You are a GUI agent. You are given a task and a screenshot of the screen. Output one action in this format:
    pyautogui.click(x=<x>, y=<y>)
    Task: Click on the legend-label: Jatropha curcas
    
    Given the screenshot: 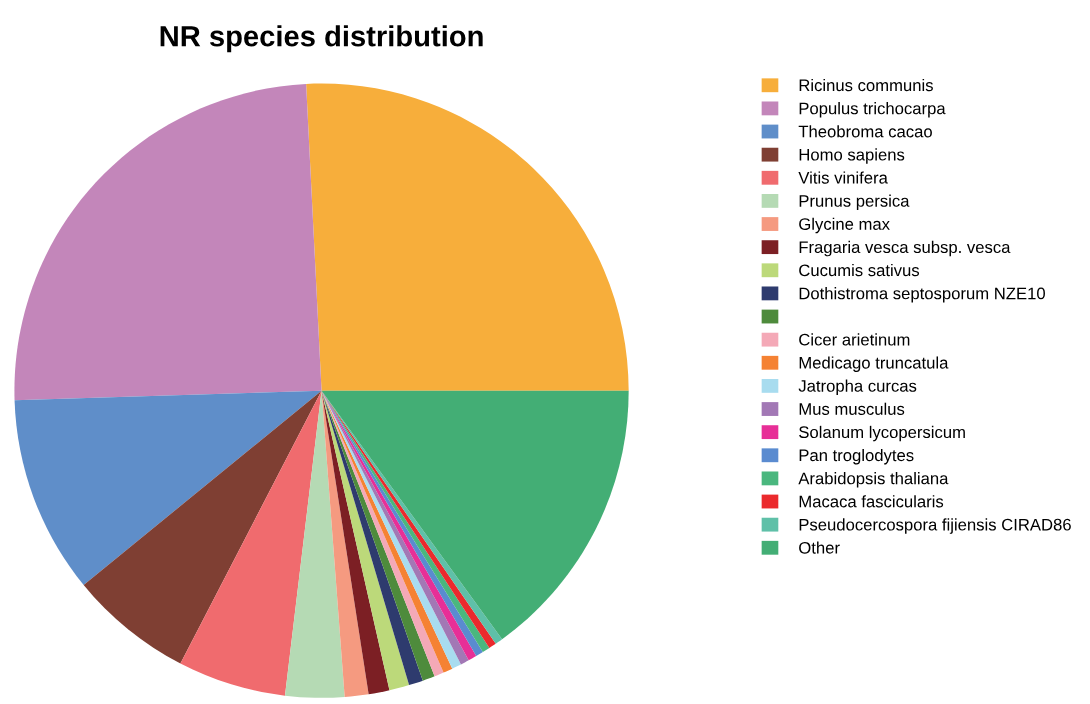 What is the action you would take?
    pyautogui.click(x=857, y=387)
    